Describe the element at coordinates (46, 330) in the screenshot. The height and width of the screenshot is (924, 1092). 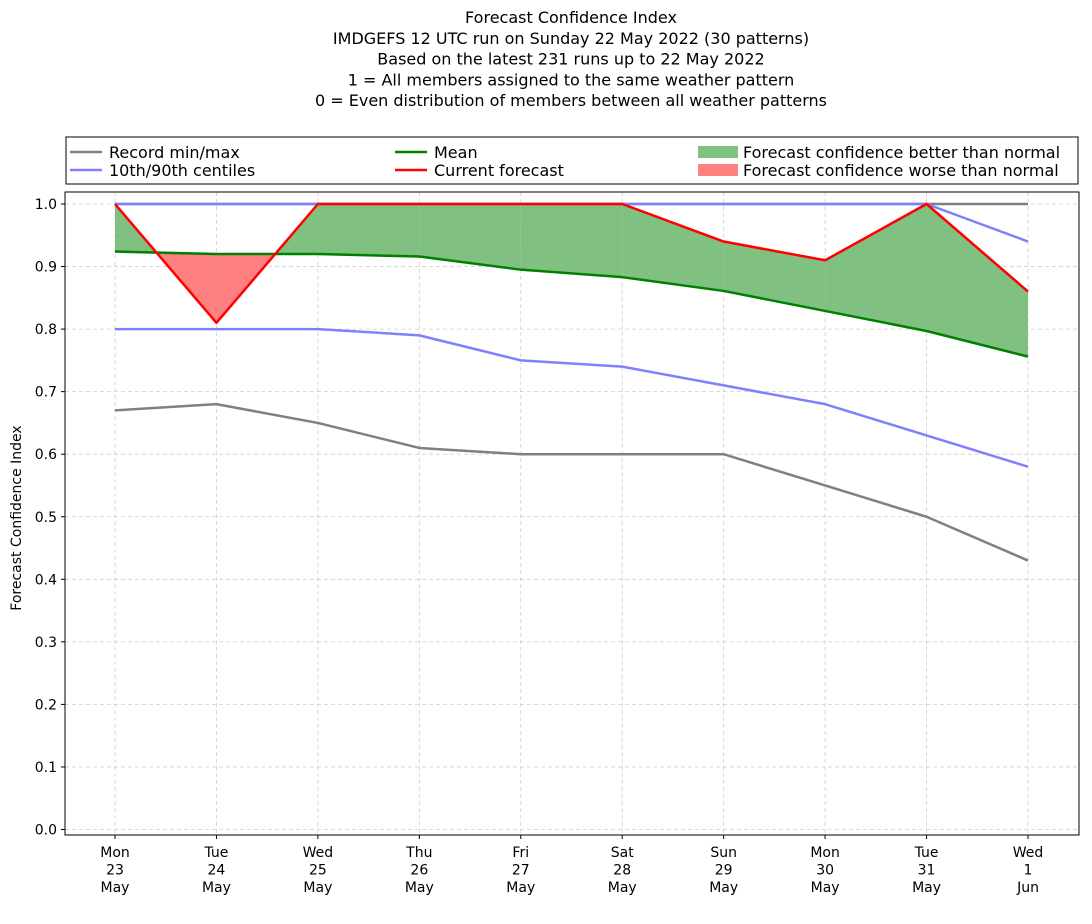
I see `y-tick-label: 0.8` at that location.